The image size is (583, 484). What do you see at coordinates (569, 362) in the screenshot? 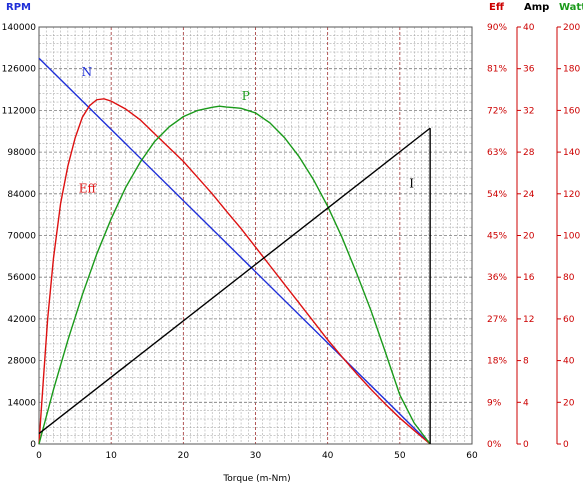
I see `watt-tick-label: 40` at bounding box center [569, 362].